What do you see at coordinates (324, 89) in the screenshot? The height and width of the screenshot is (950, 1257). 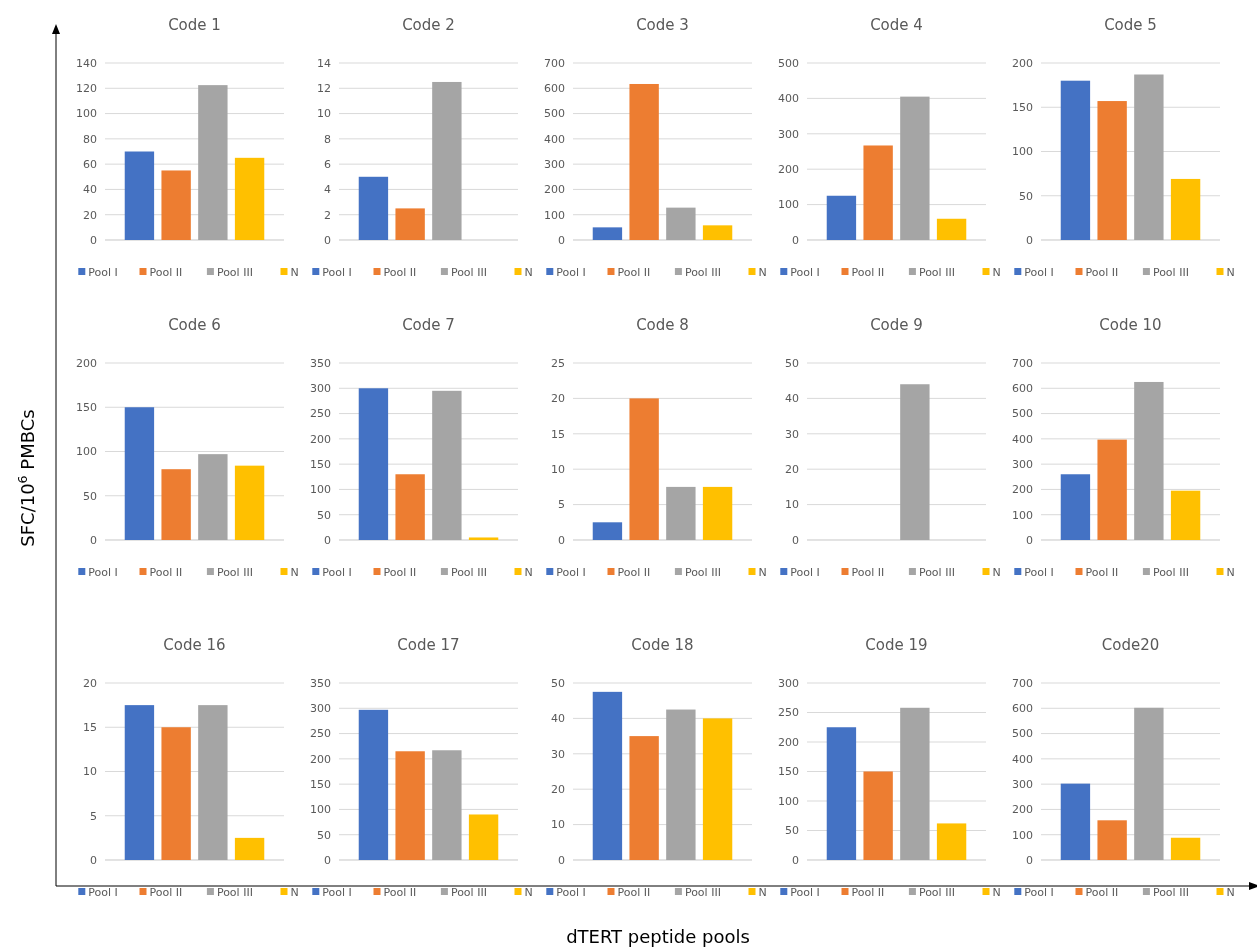 I see `y-tick-label: 12` at bounding box center [324, 89].